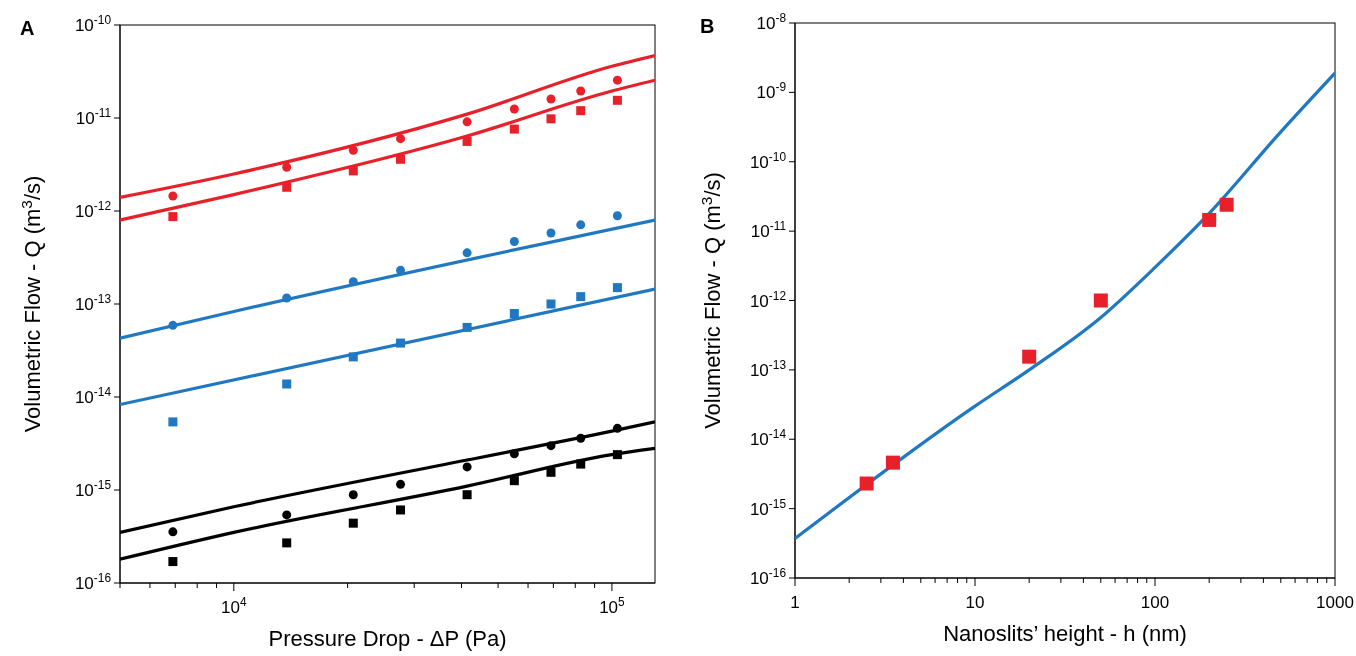 The image size is (1356, 656). I want to click on chart-title: A, so click(27, 28).